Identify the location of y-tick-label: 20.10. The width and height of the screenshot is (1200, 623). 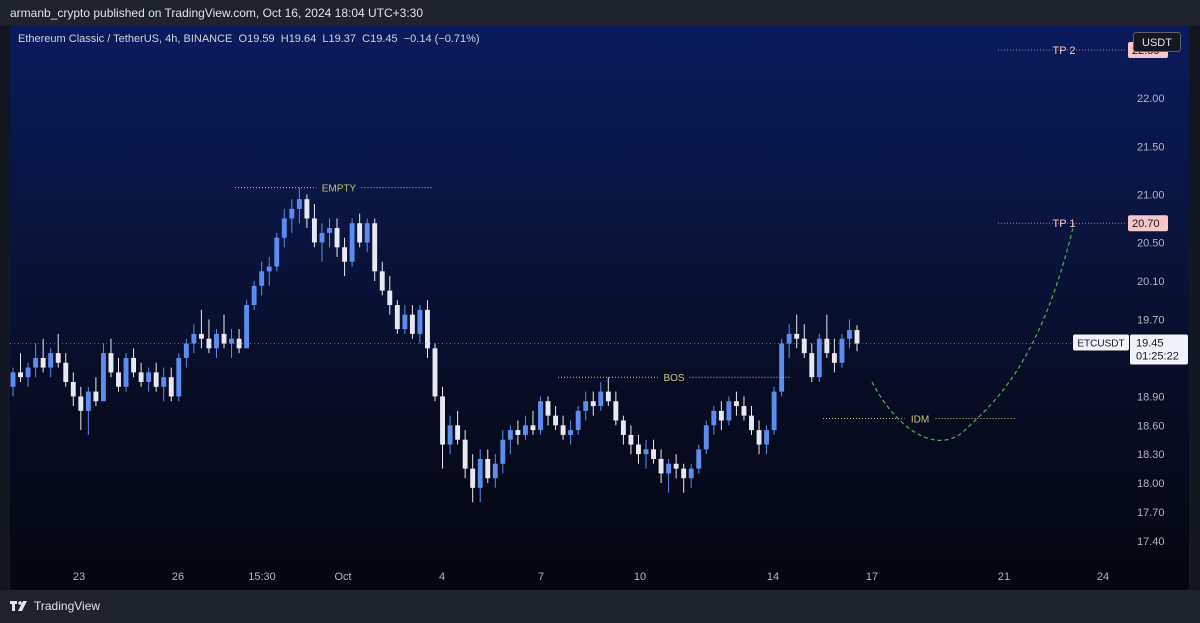
(1151, 282).